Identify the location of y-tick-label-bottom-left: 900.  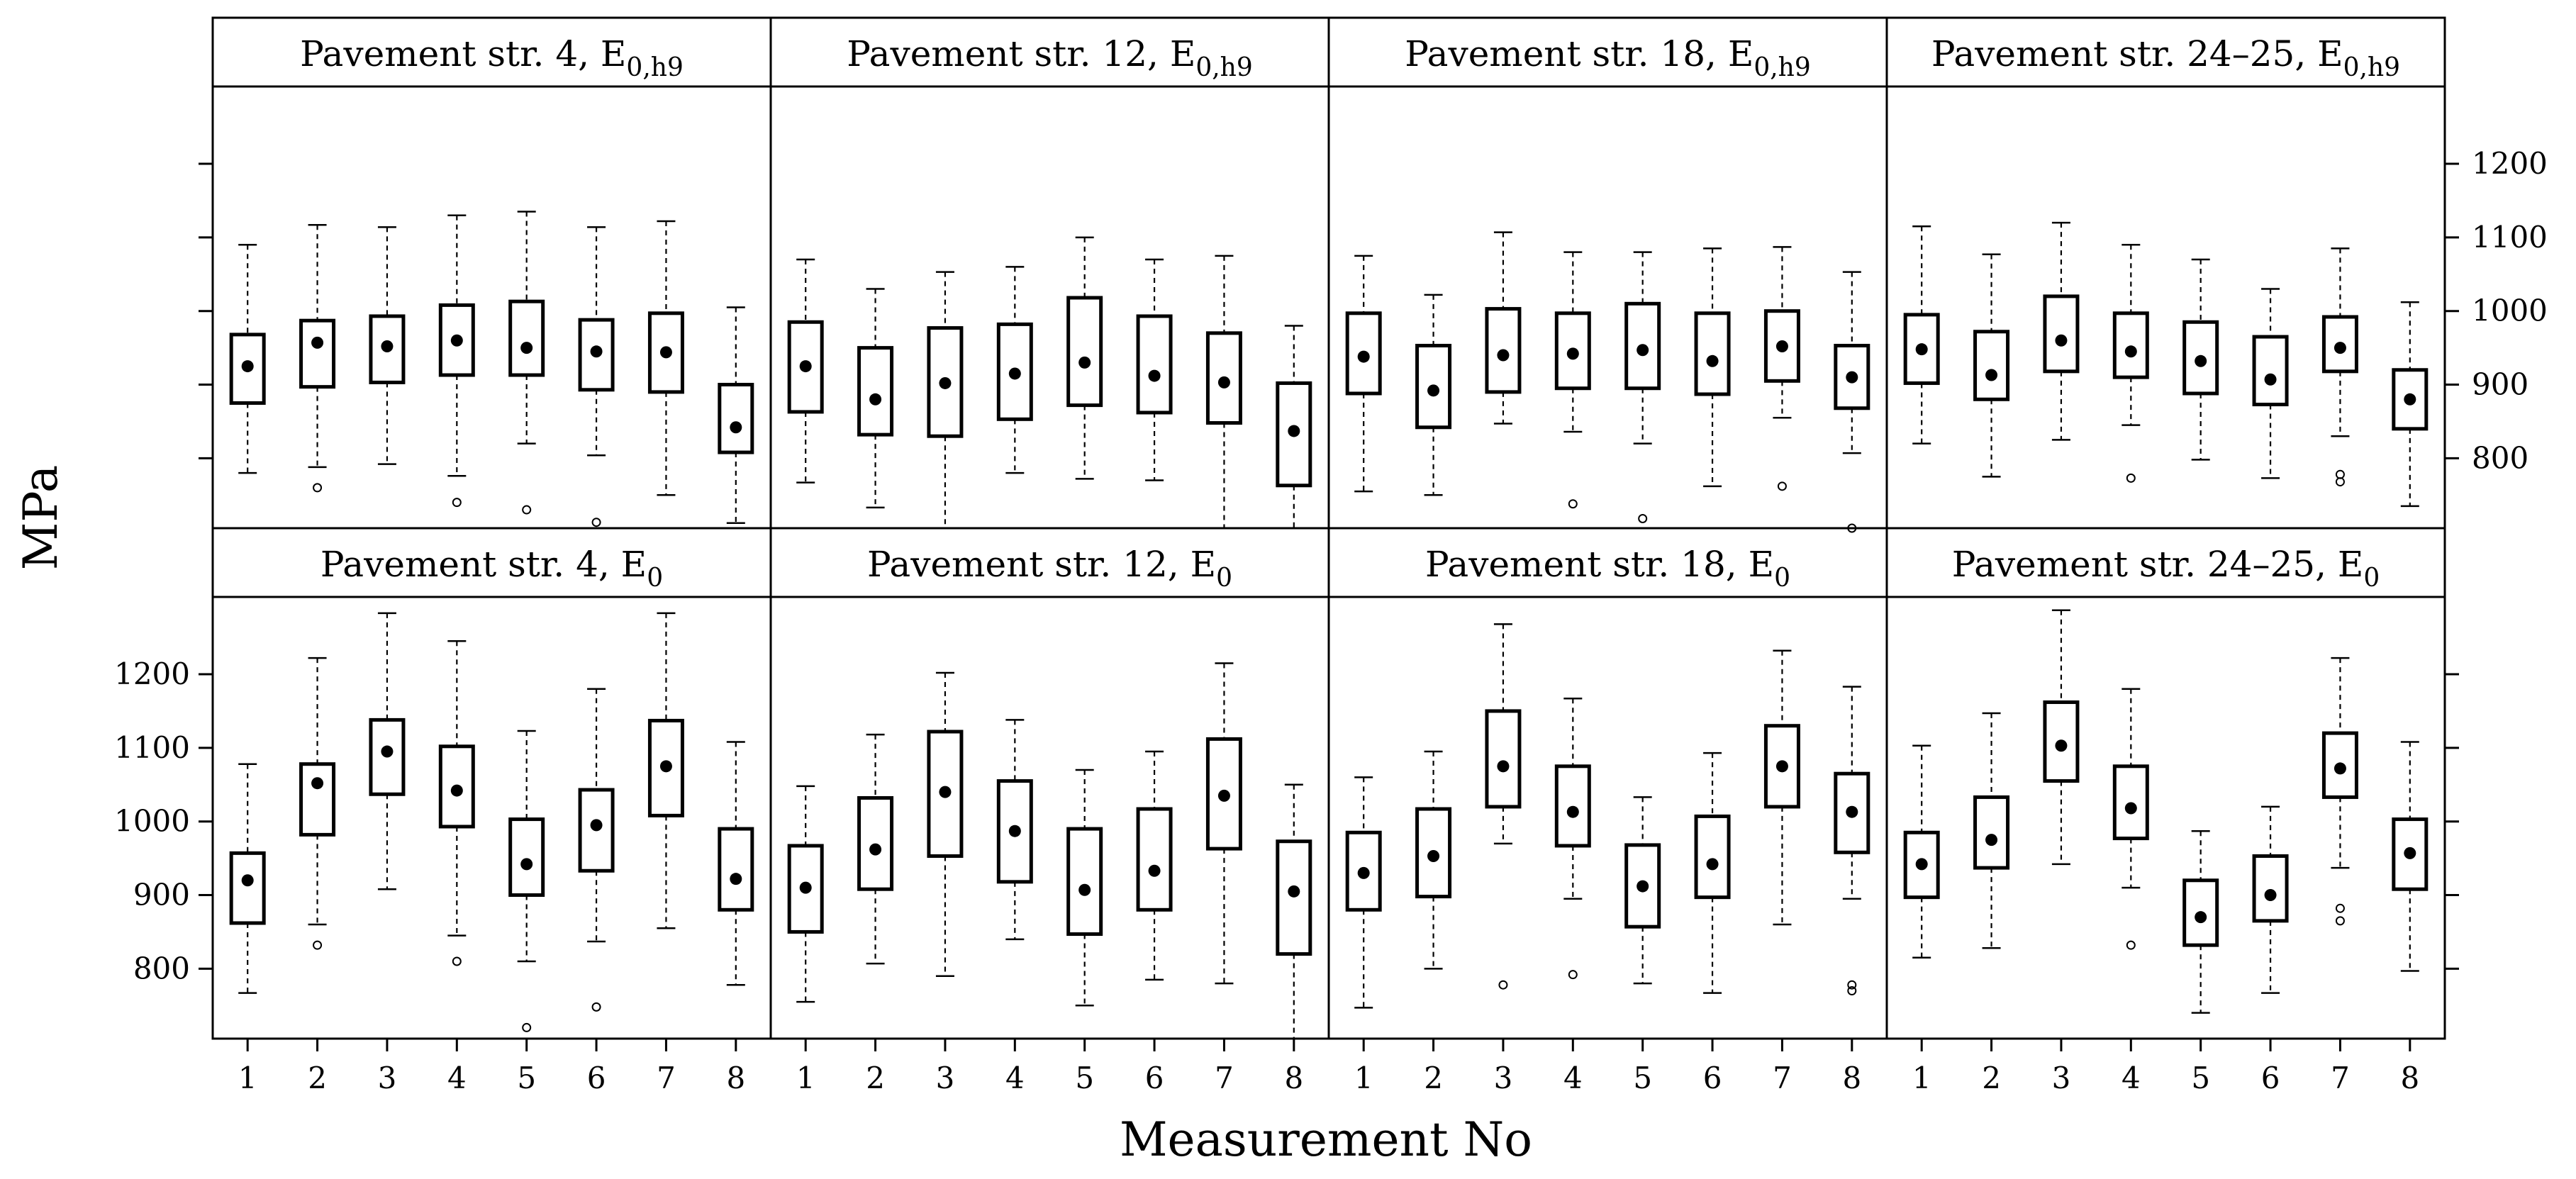
(161, 895).